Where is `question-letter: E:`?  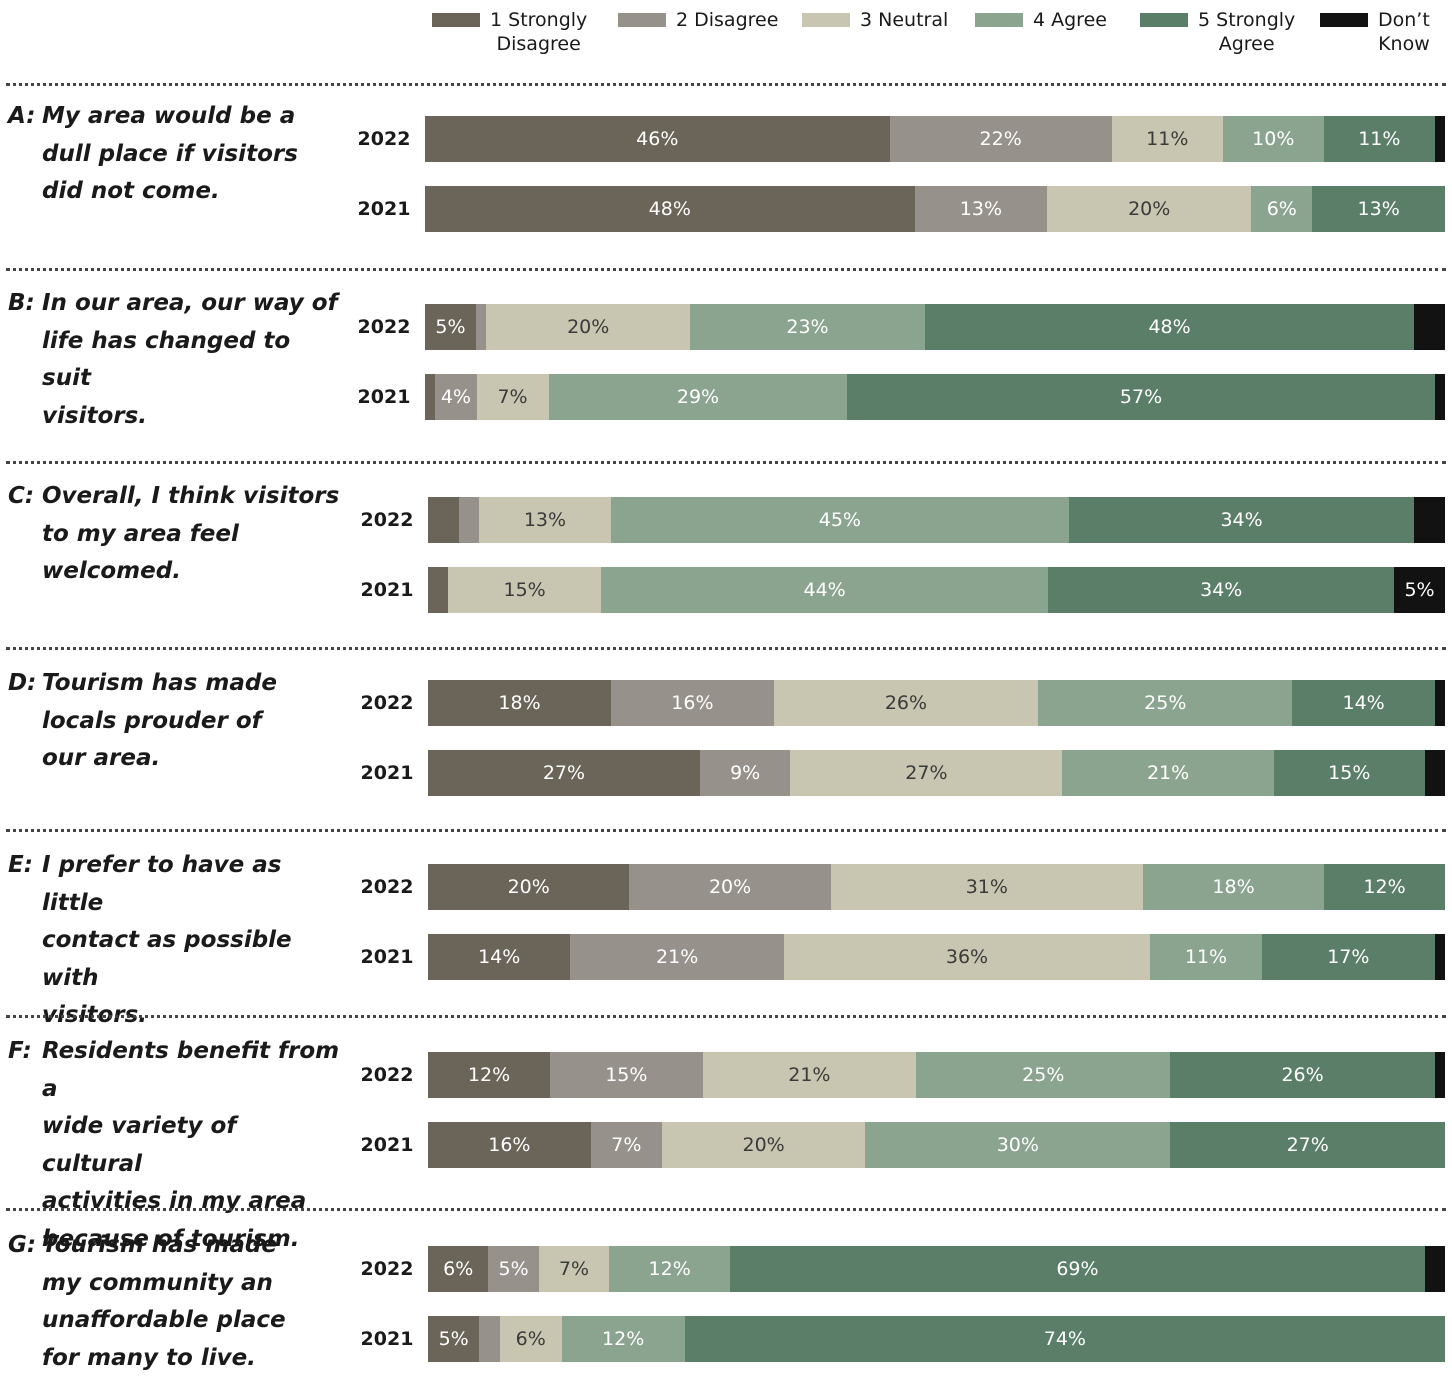 question-letter: E: is located at coordinates (20, 865).